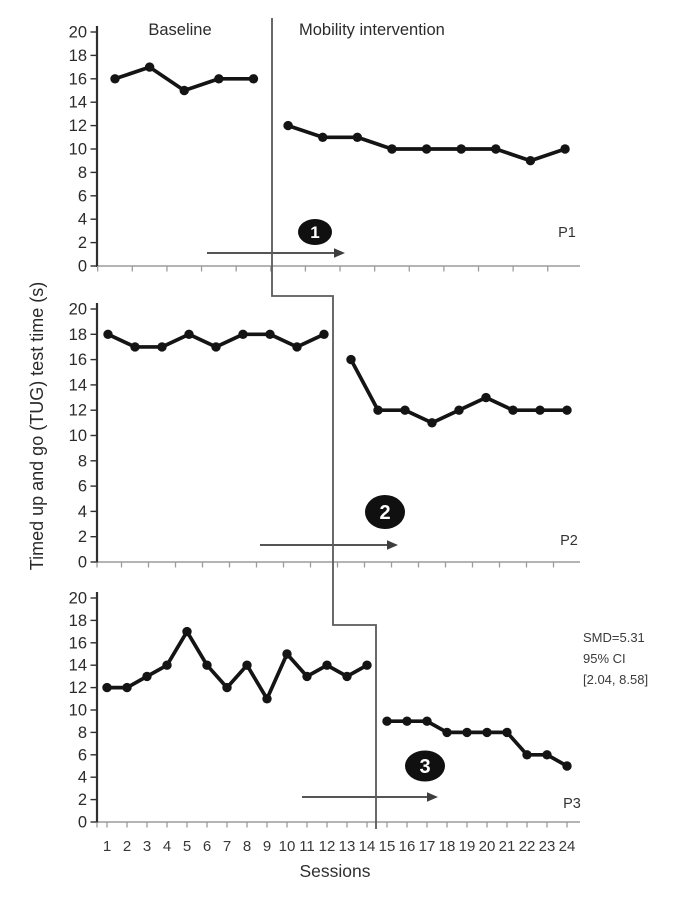  Describe the element at coordinates (367, 846) in the screenshot. I see `session-tick-label: 14` at that location.